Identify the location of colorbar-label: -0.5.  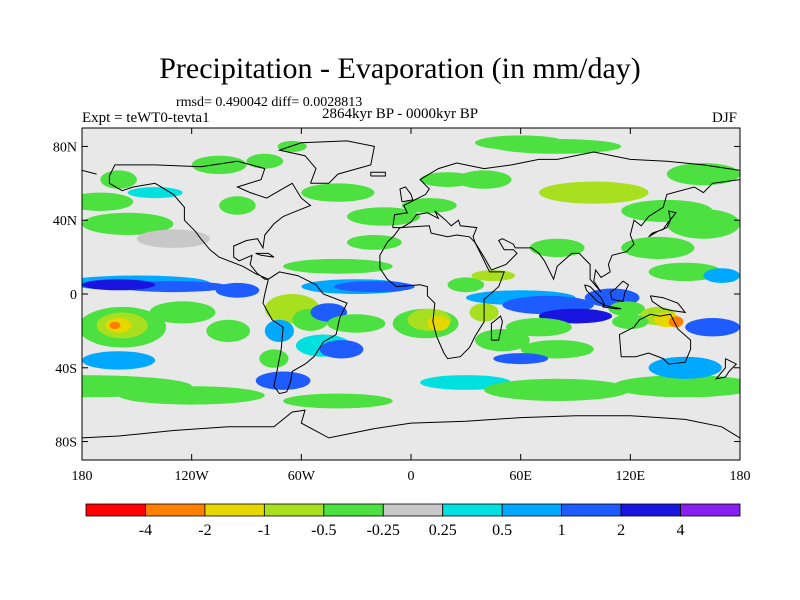
(323, 530).